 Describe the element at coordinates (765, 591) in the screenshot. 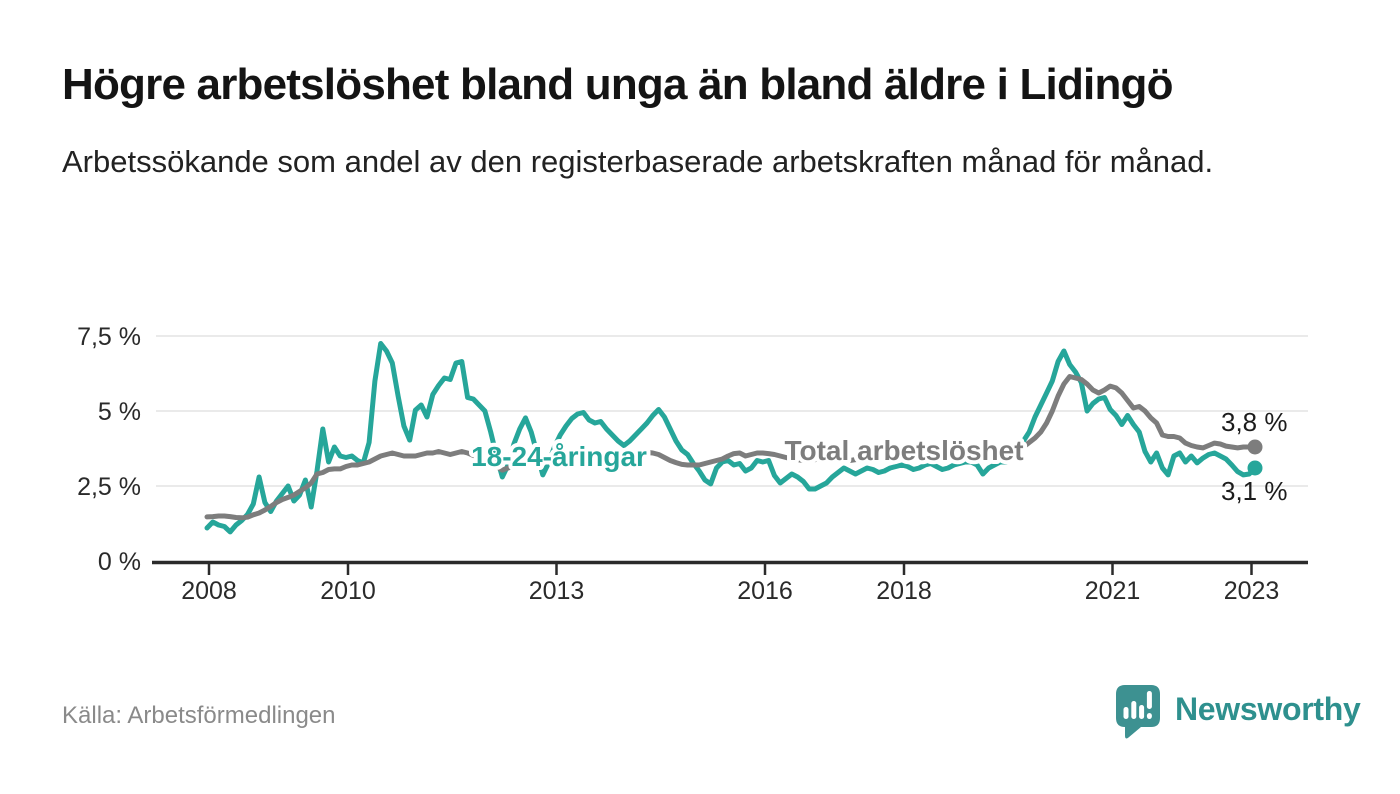

I see `x-tick-label: 2016` at that location.